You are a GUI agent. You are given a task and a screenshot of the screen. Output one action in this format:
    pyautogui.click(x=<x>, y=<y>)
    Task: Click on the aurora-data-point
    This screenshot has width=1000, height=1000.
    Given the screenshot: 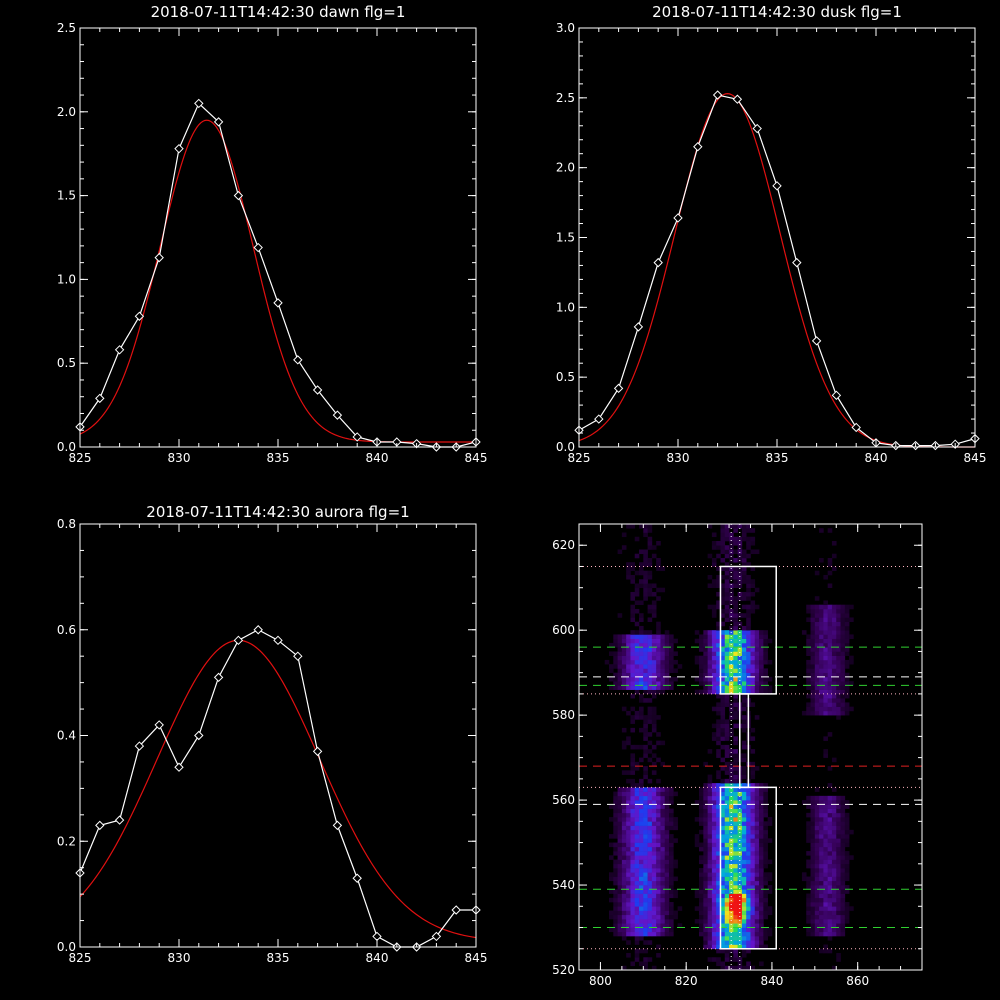 What is the action you would take?
    pyautogui.click(x=357, y=878)
    